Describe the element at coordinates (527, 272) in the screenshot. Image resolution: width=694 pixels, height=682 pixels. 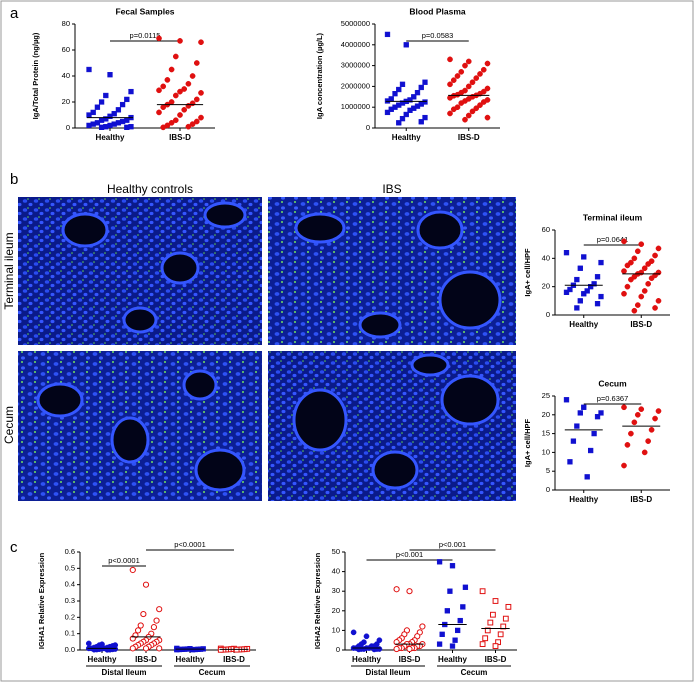
I see `y-axis-label: IgA+ cell/HPF` at that location.